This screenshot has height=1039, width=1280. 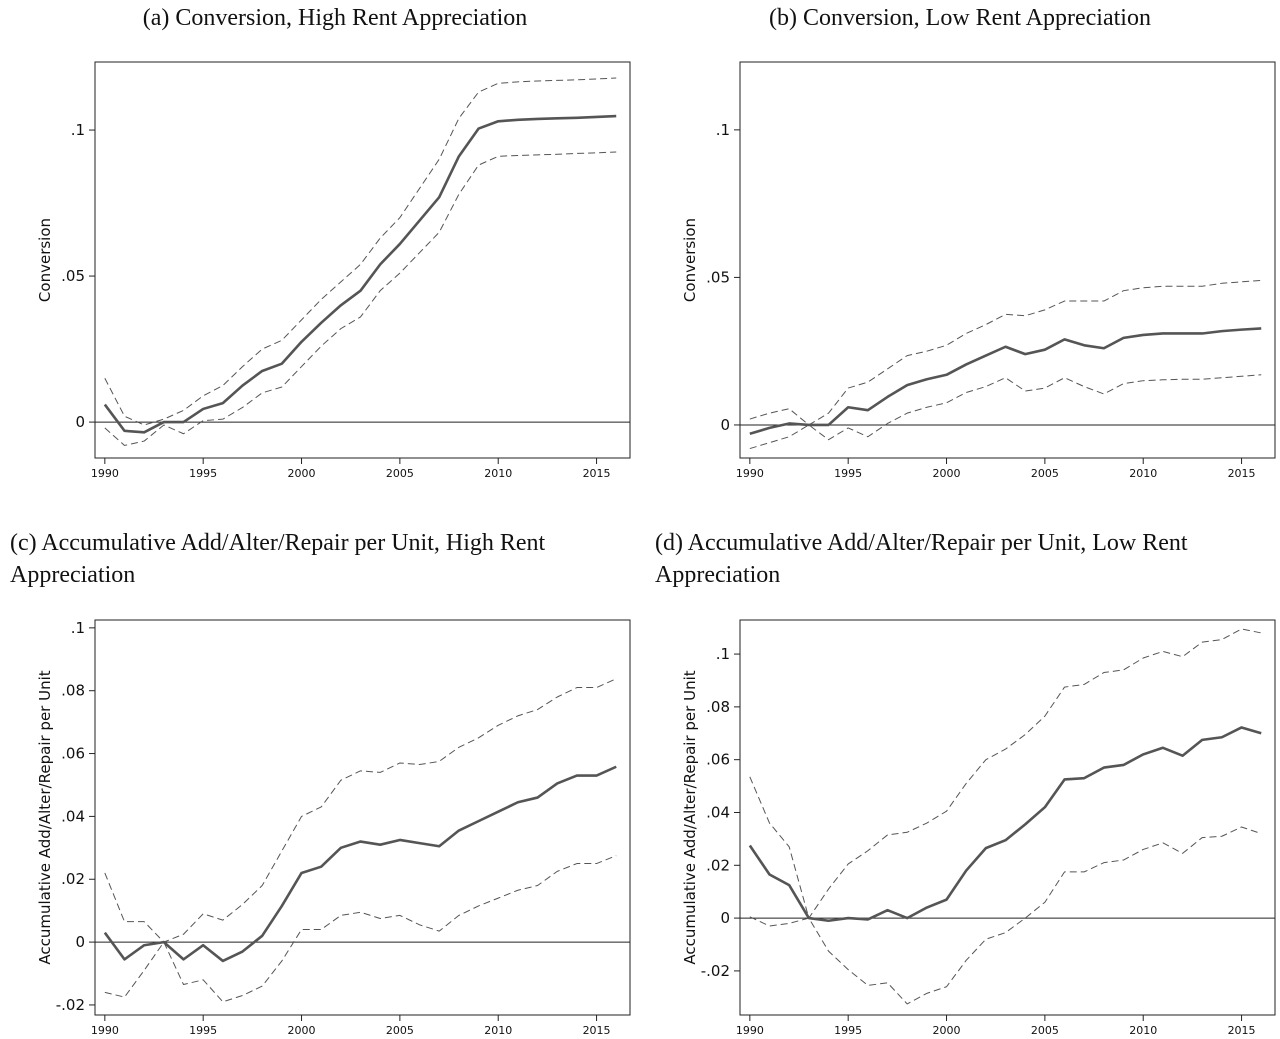 What do you see at coordinates (335, 18) in the screenshot?
I see `panel-title: (a) Conversion, High Rent Appreciation` at bounding box center [335, 18].